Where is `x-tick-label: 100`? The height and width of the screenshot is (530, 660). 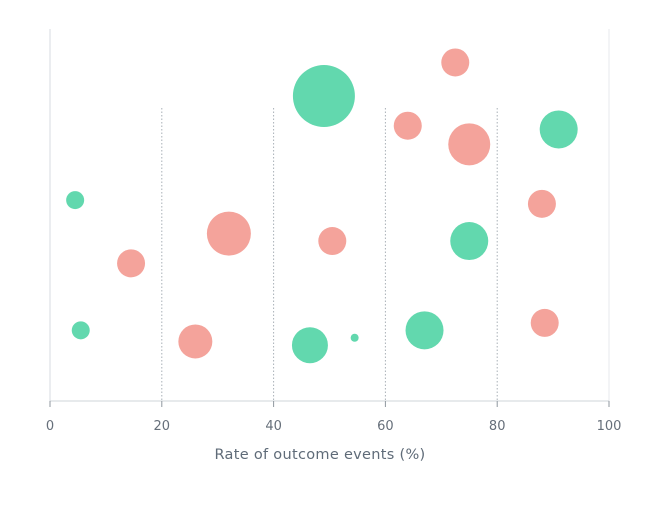
x-tick-label: 100 is located at coordinates (609, 426).